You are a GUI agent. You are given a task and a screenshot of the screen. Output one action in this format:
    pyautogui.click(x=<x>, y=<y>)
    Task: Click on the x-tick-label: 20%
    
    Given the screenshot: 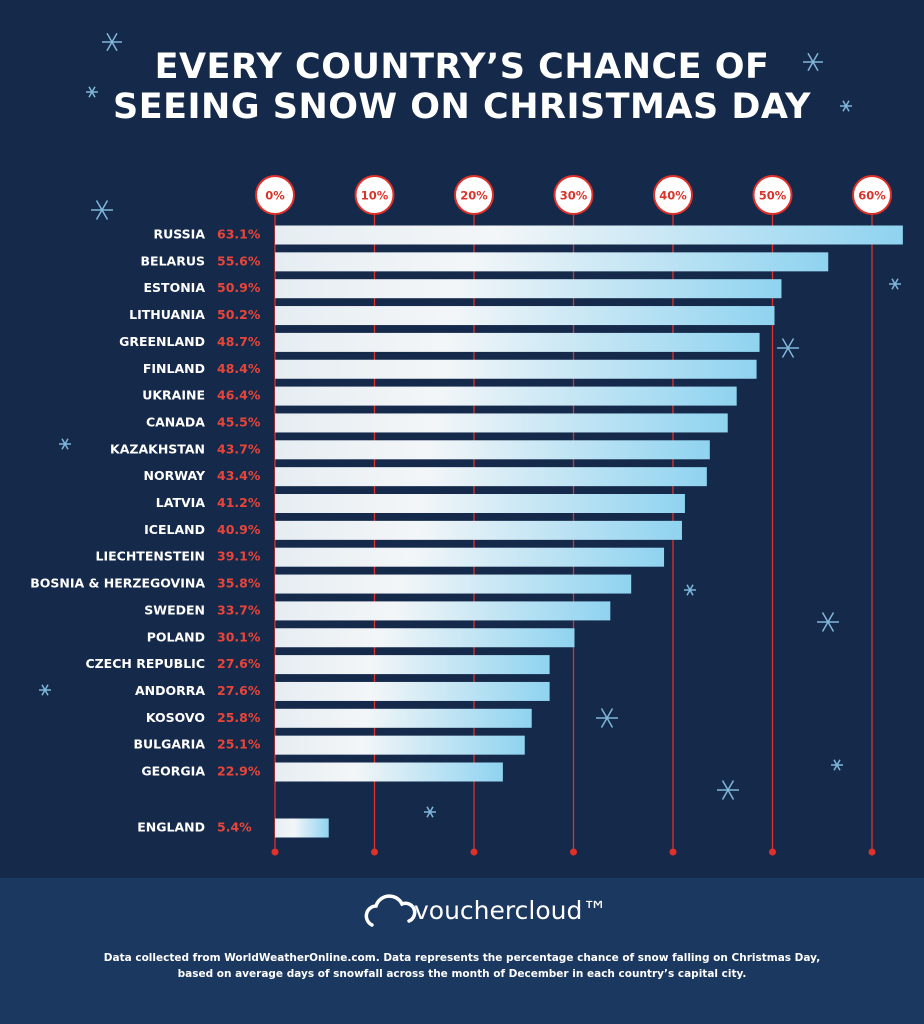 What is the action you would take?
    pyautogui.click(x=474, y=196)
    